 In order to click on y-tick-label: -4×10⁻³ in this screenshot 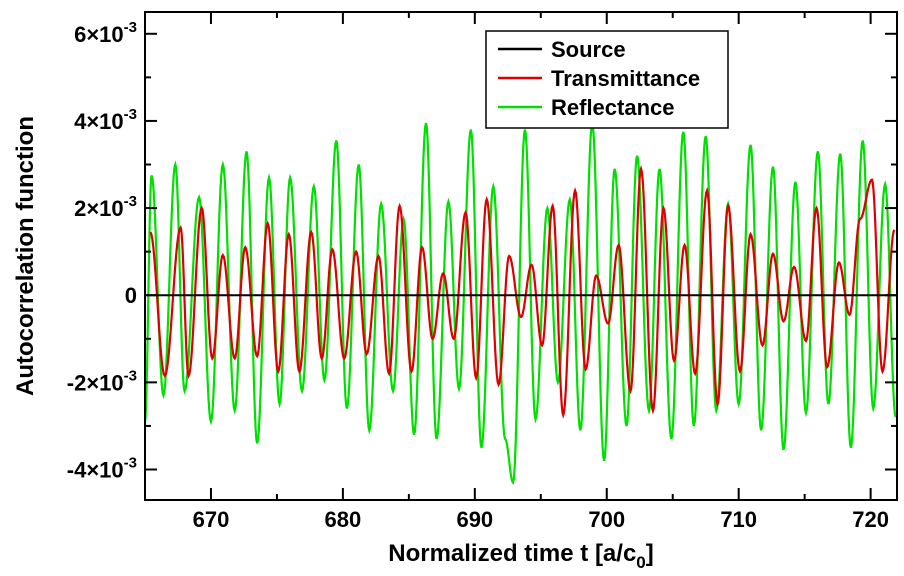, I will do `click(102, 469)`.